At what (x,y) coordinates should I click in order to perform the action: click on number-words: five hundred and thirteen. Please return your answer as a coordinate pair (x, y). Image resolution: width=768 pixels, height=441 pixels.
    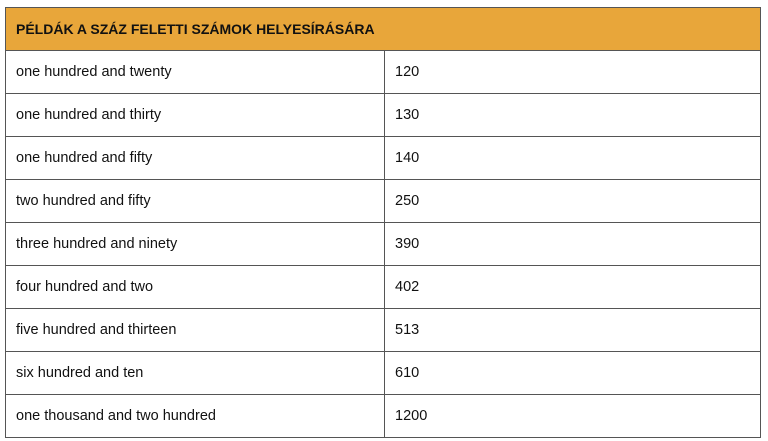
    Looking at the image, I should click on (195, 330).